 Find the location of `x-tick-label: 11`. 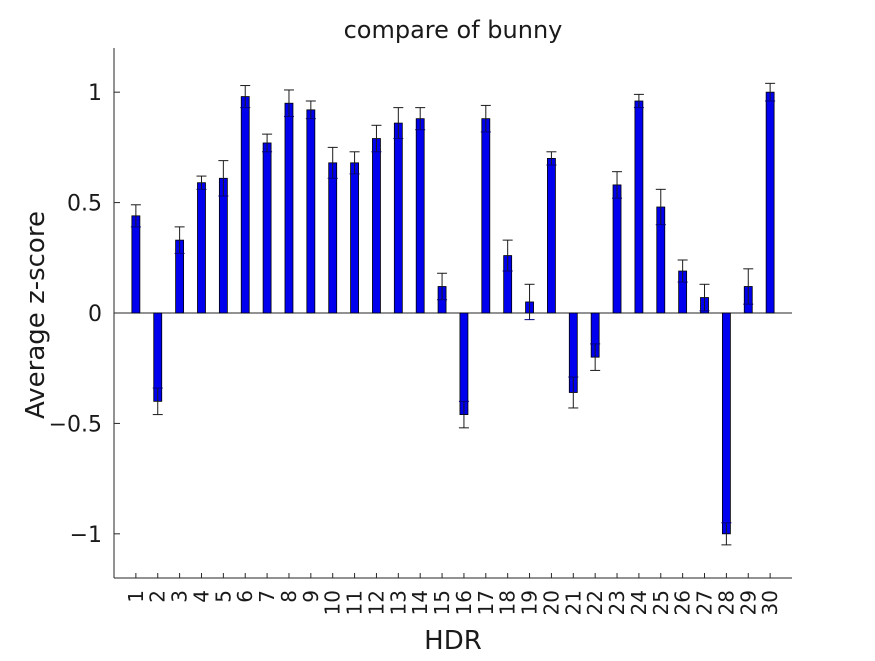

x-tick-label: 11 is located at coordinates (355, 602).